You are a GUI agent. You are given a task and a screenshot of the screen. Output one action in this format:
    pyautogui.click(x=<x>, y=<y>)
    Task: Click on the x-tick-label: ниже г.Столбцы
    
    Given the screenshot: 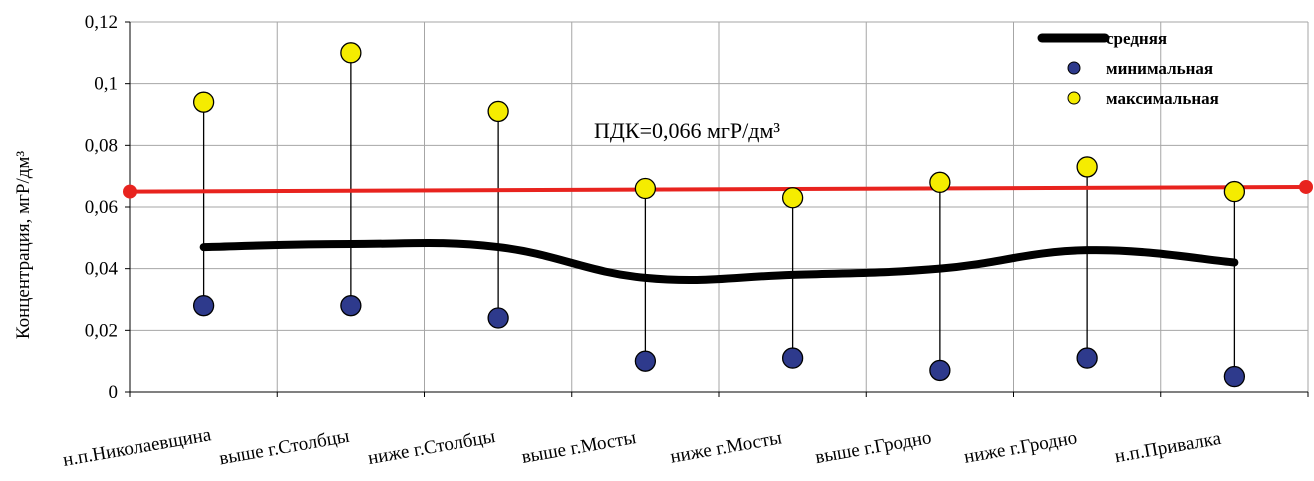 What is the action you would take?
    pyautogui.click(x=431, y=447)
    